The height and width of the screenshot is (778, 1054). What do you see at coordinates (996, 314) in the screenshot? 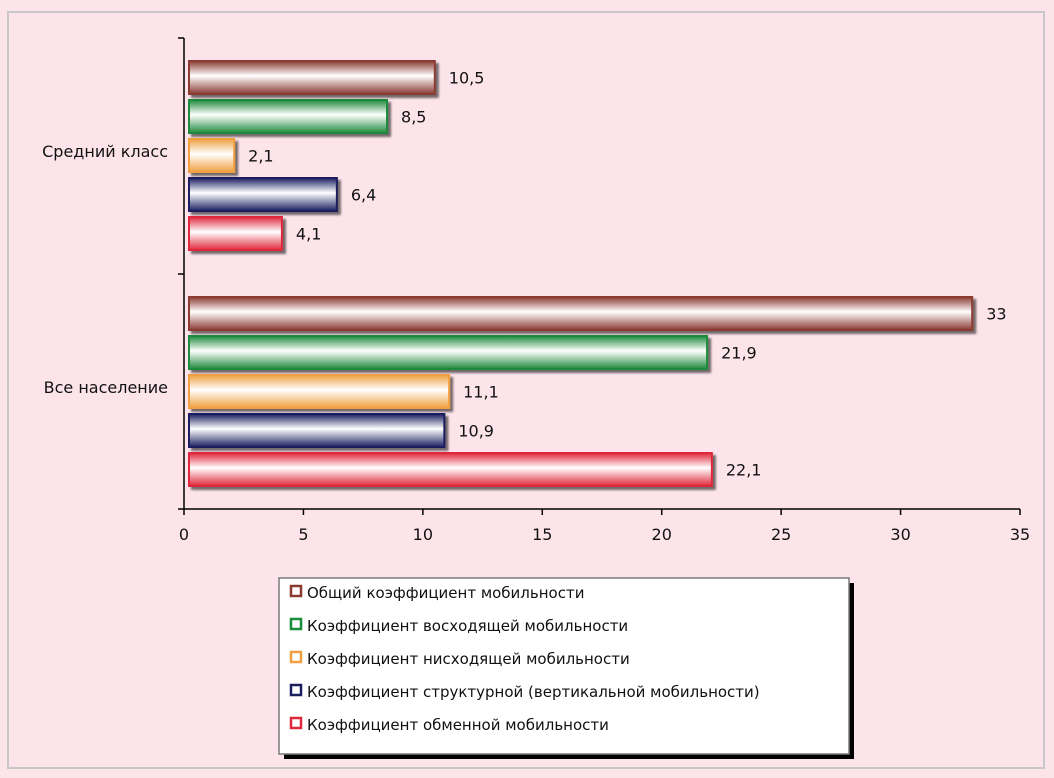
I see `data-label: 33` at bounding box center [996, 314].